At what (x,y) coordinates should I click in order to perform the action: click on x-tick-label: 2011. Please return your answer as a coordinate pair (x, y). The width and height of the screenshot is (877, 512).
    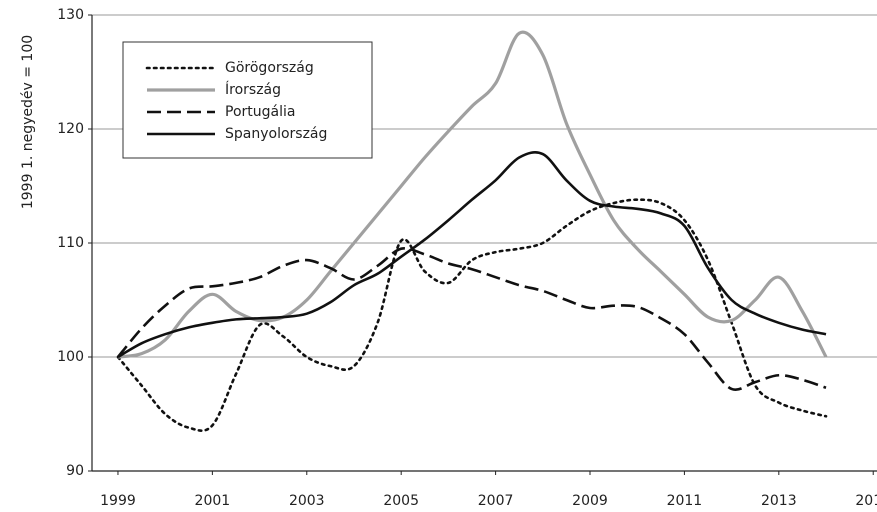
    Looking at the image, I should click on (685, 501).